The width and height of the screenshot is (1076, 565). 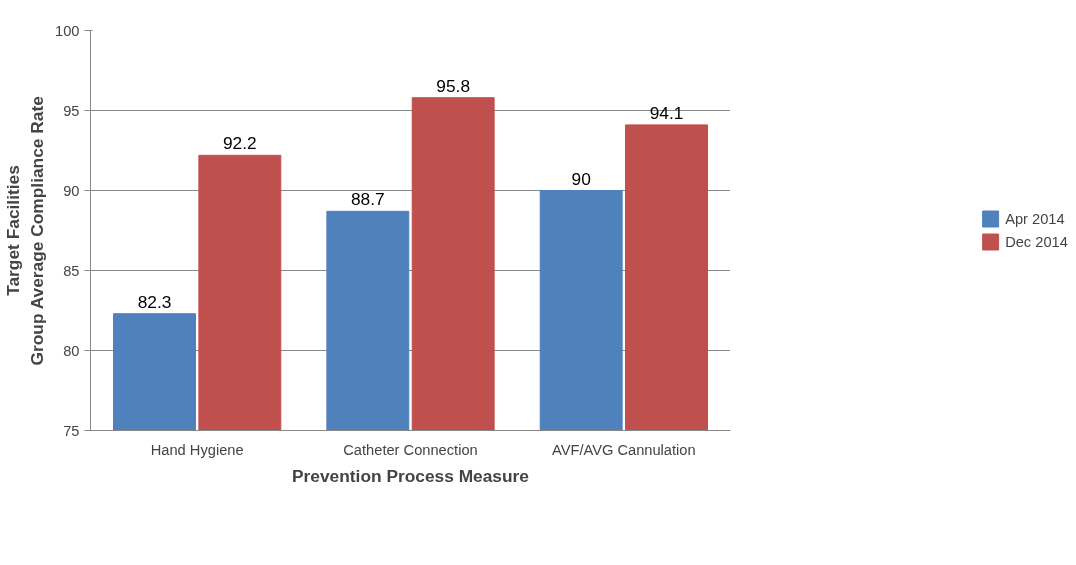 I want to click on y-tick-label: 100, so click(x=67, y=30).